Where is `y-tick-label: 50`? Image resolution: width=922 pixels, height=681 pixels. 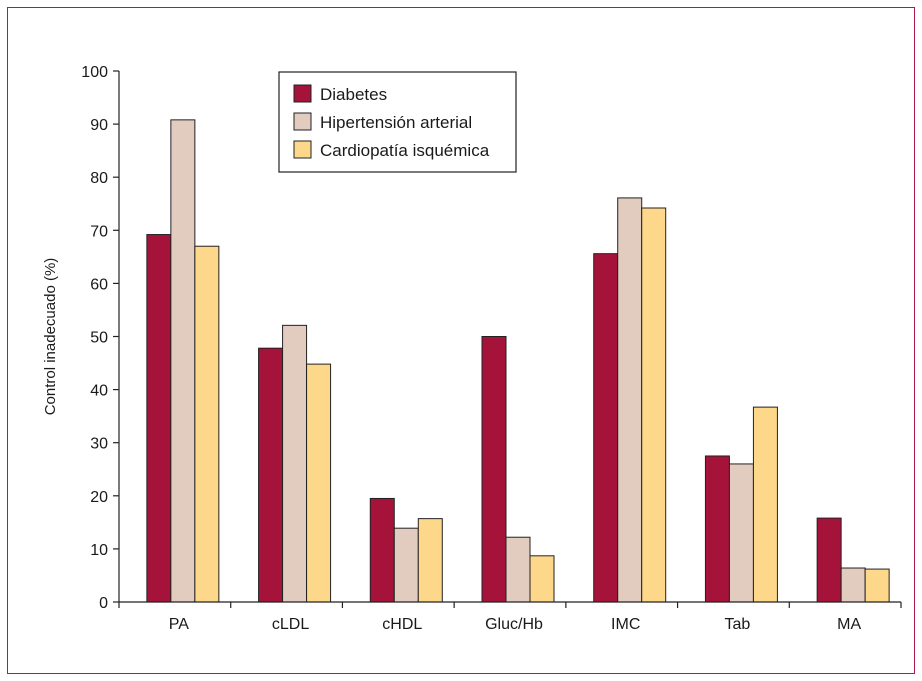
y-tick-label: 50 is located at coordinates (99, 338).